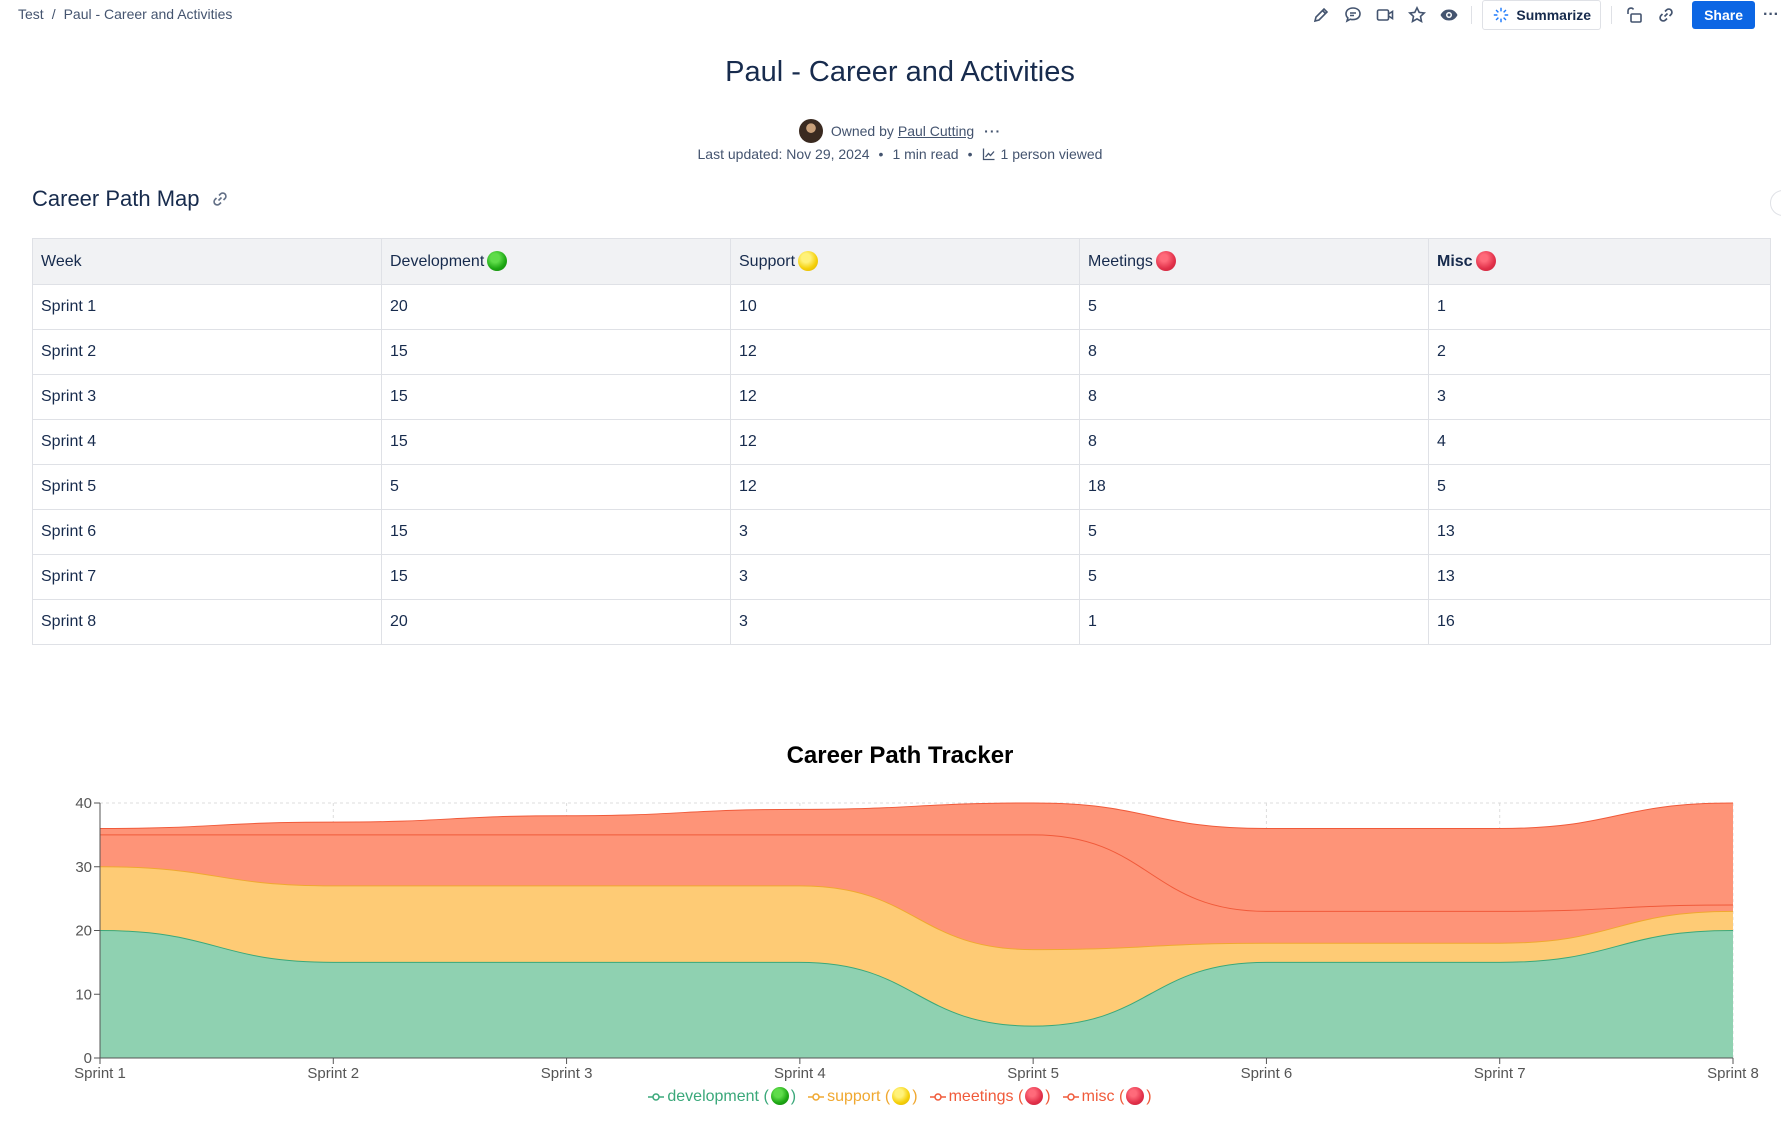  What do you see at coordinates (1254, 487) in the screenshot?
I see `table-cell: 18` at bounding box center [1254, 487].